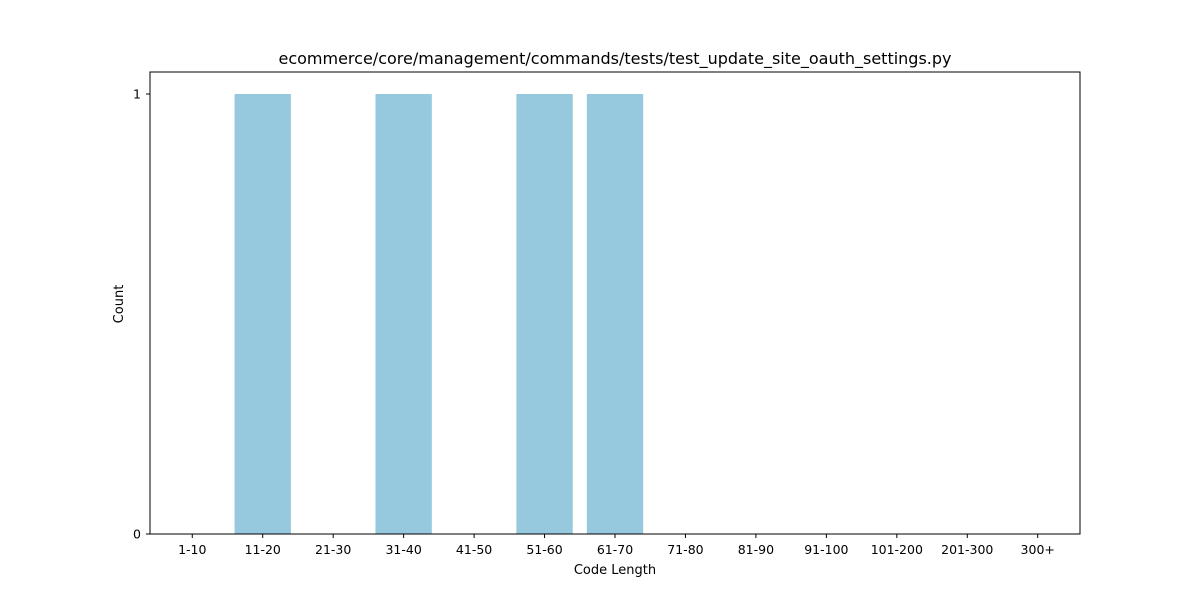 Image resolution: width=1200 pixels, height=600 pixels. Describe the element at coordinates (474, 549) in the screenshot. I see `x-tick-label: 41-50` at that location.